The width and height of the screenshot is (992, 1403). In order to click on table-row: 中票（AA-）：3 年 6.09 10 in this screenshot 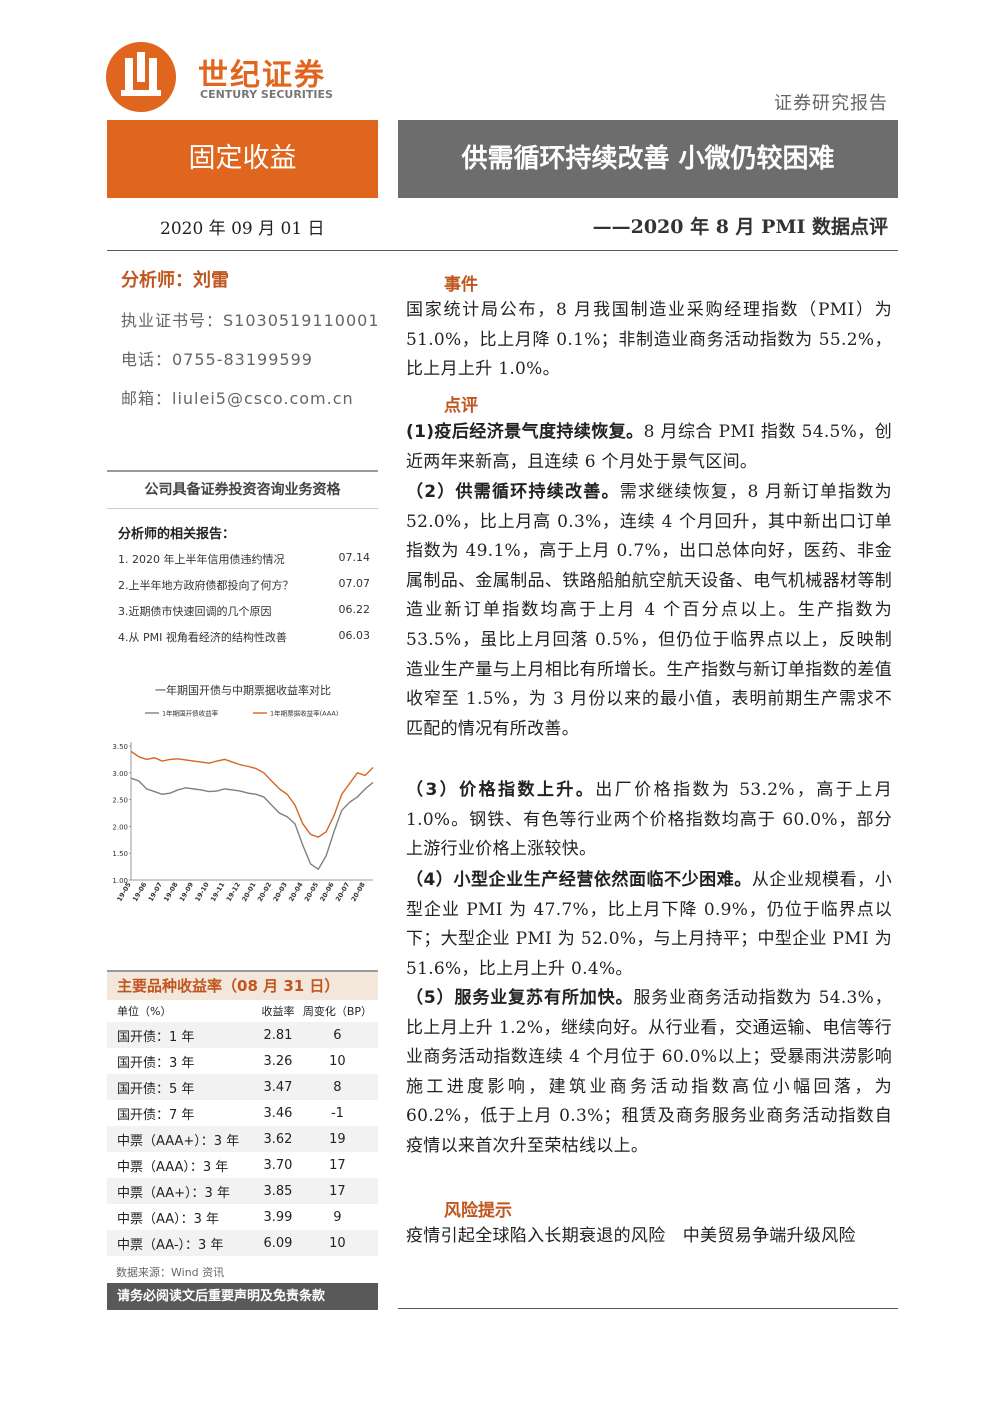, I will do `click(242, 1243)`.